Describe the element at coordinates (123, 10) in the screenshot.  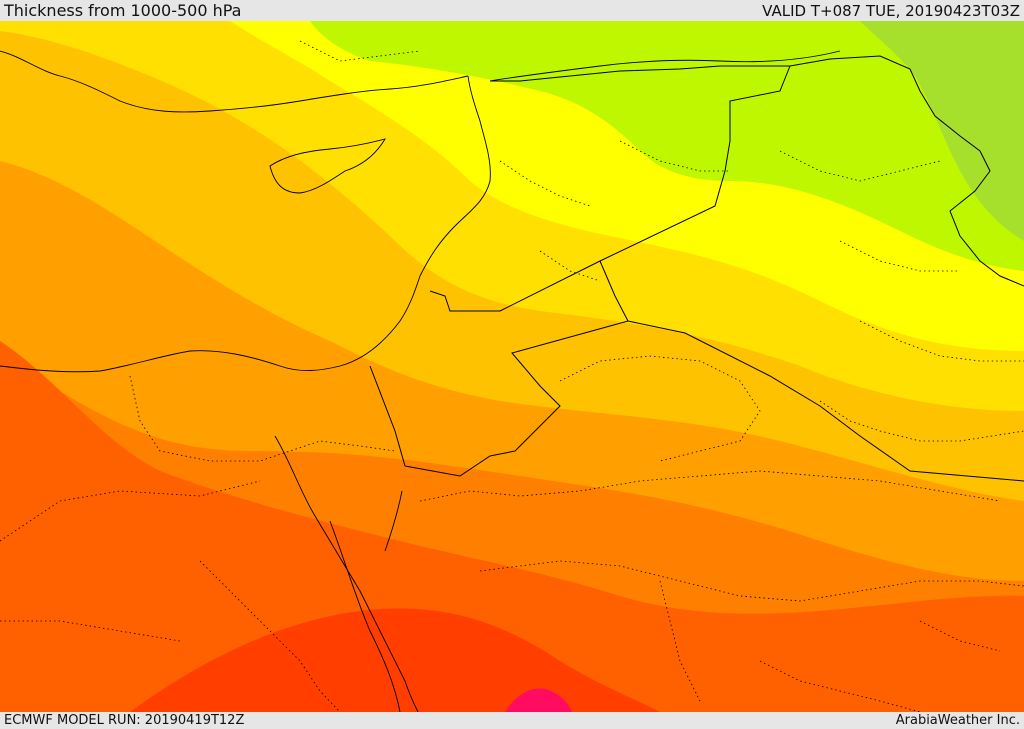
I see `map-title: Thickness from 1000-500 hPa` at that location.